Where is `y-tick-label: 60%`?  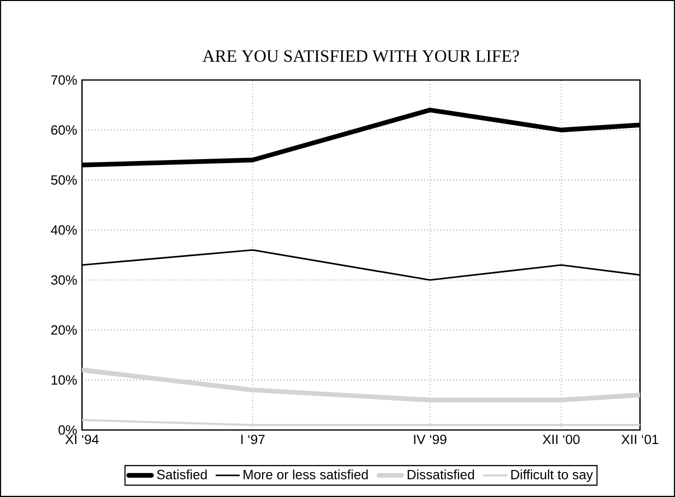
y-tick-label: 60% is located at coordinates (64, 130).